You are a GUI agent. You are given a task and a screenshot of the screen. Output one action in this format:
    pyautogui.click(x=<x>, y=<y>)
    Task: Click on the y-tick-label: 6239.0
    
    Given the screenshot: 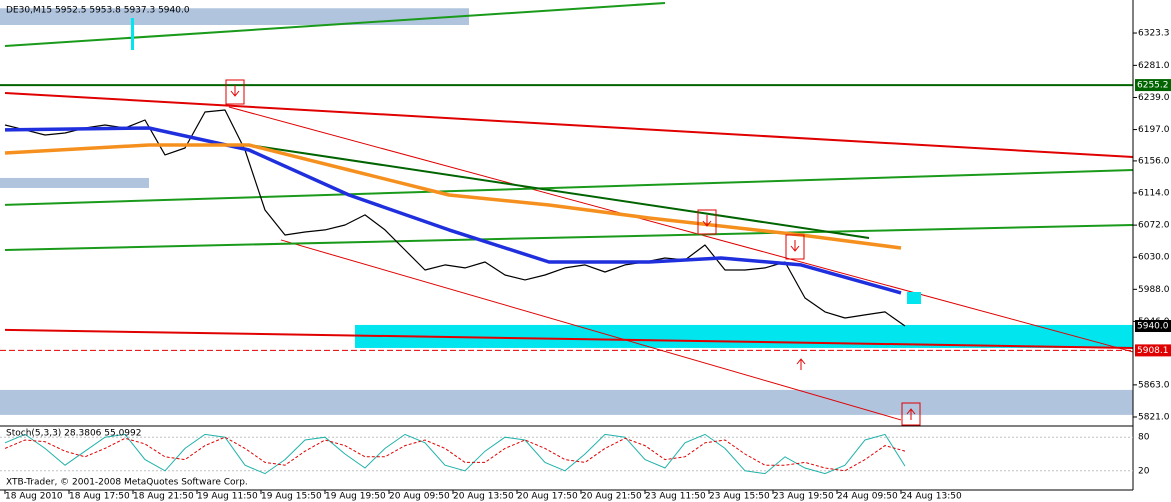 What is the action you would take?
    pyautogui.click(x=1154, y=98)
    